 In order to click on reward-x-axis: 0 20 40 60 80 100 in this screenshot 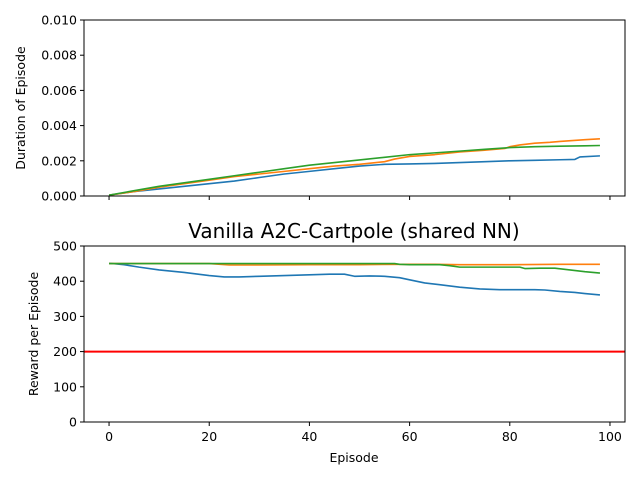, I will do `click(363, 433)`.